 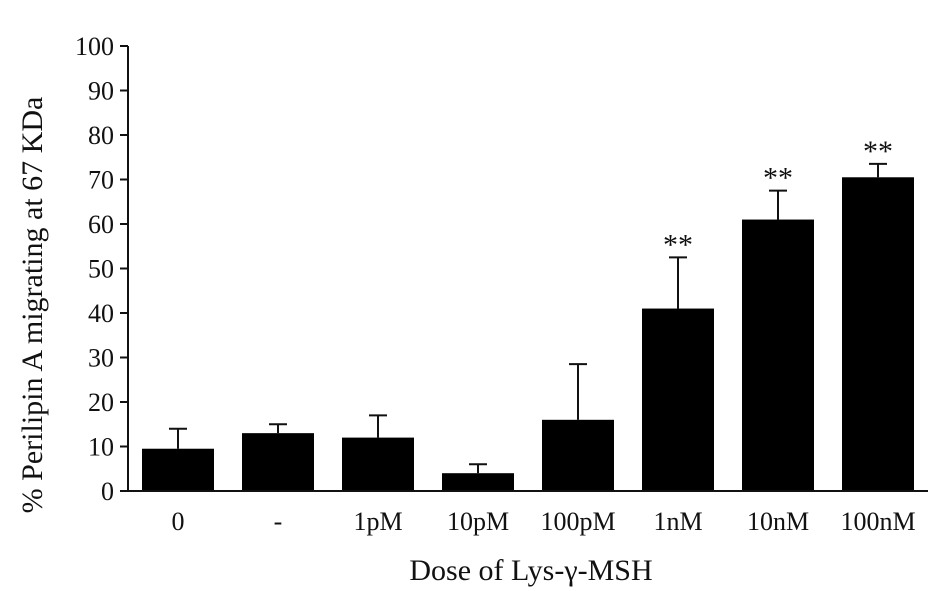 I want to click on y-tick-label: 30, so click(x=101, y=358).